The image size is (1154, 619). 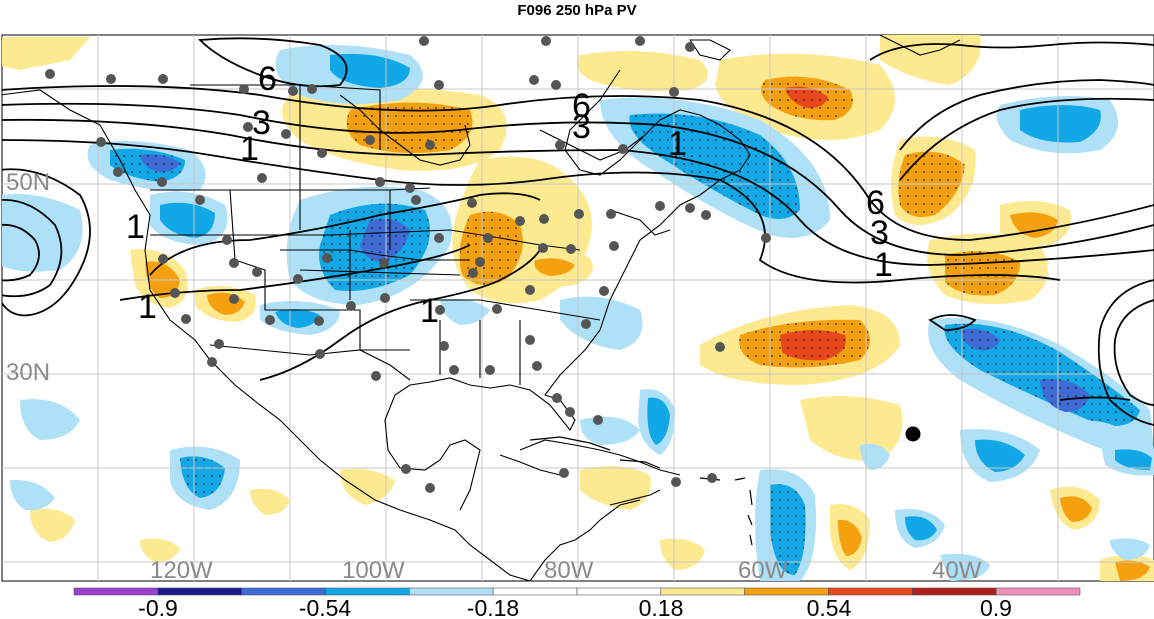 What do you see at coordinates (957, 570) in the screenshot?
I see `lon-label-40w: 40W` at bounding box center [957, 570].